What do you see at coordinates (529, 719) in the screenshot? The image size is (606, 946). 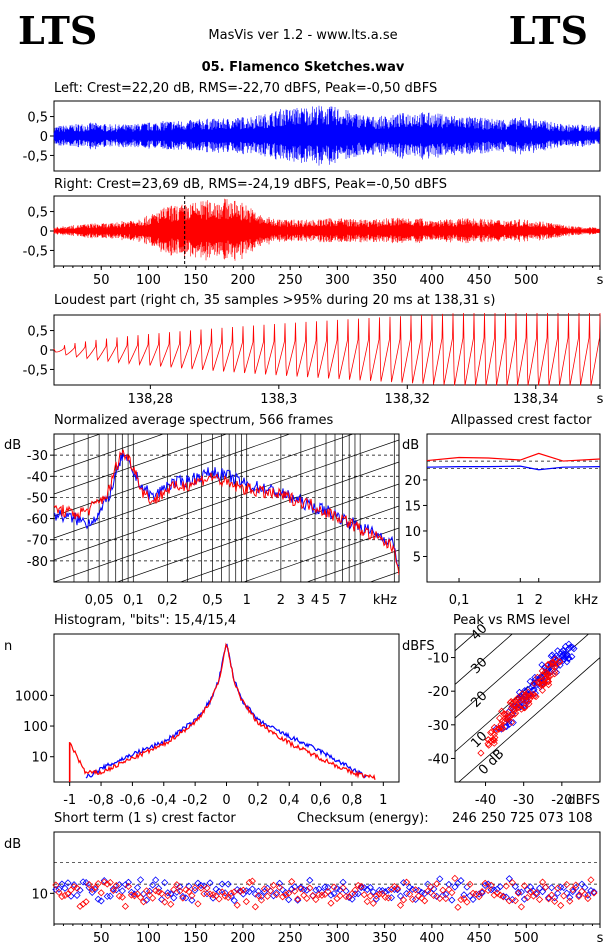 I see `peak-rms-crest-line` at bounding box center [529, 719].